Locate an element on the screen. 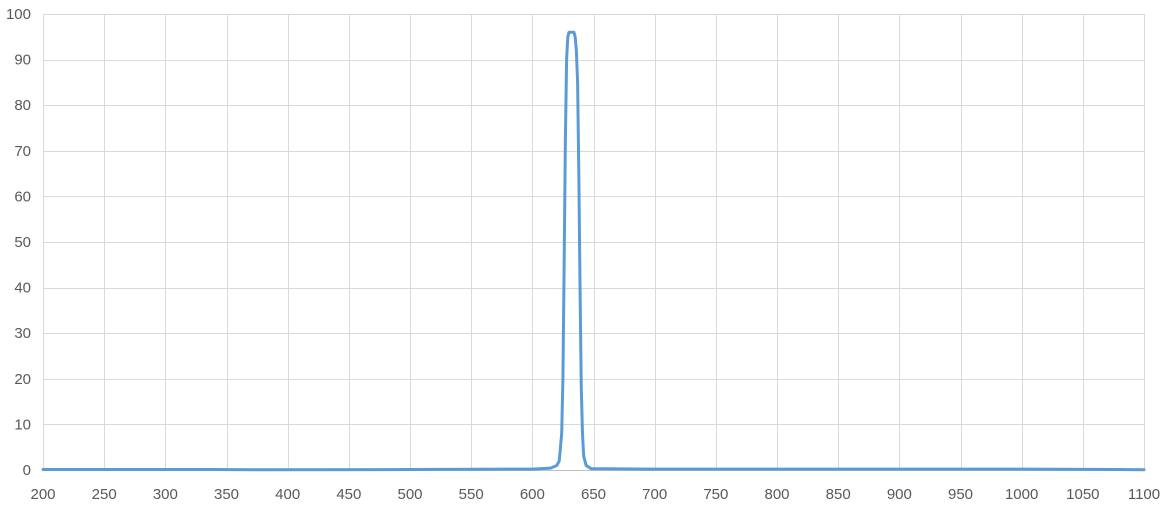 The width and height of the screenshot is (1169, 511). x-tick-label: 650 is located at coordinates (593, 494).